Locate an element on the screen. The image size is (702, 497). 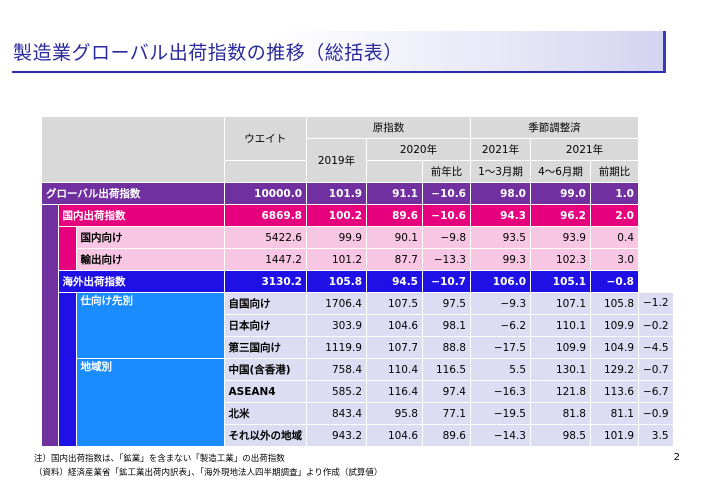
cell-yoy: −16.3 is located at coordinates (500, 391).